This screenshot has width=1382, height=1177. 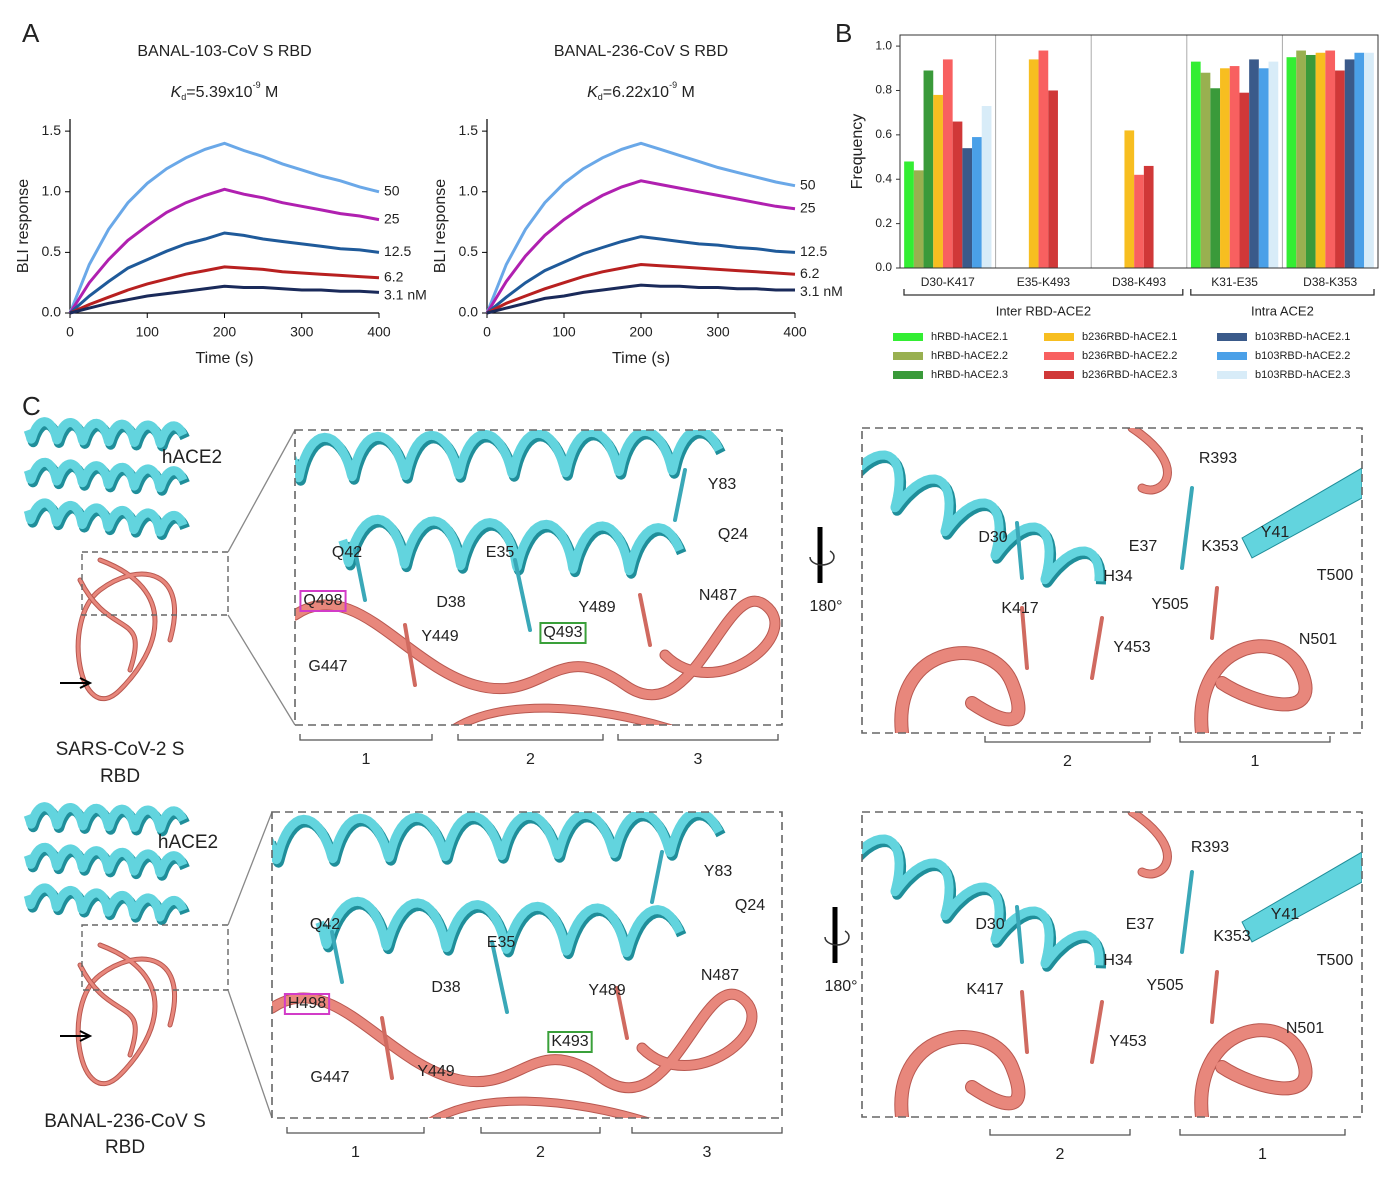 What do you see at coordinates (106, 944) in the screenshot?
I see `overview-structure` at bounding box center [106, 944].